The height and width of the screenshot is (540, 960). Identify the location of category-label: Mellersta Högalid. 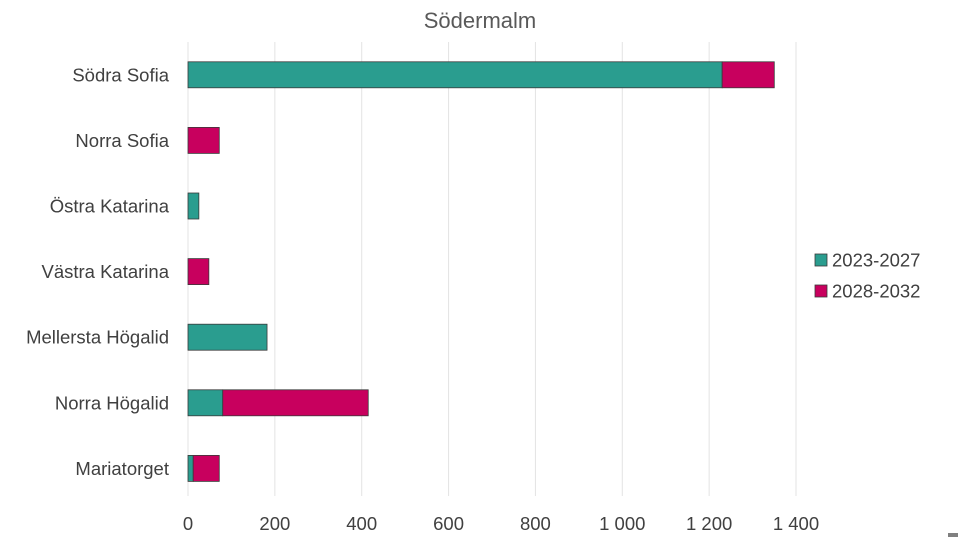
(97, 337).